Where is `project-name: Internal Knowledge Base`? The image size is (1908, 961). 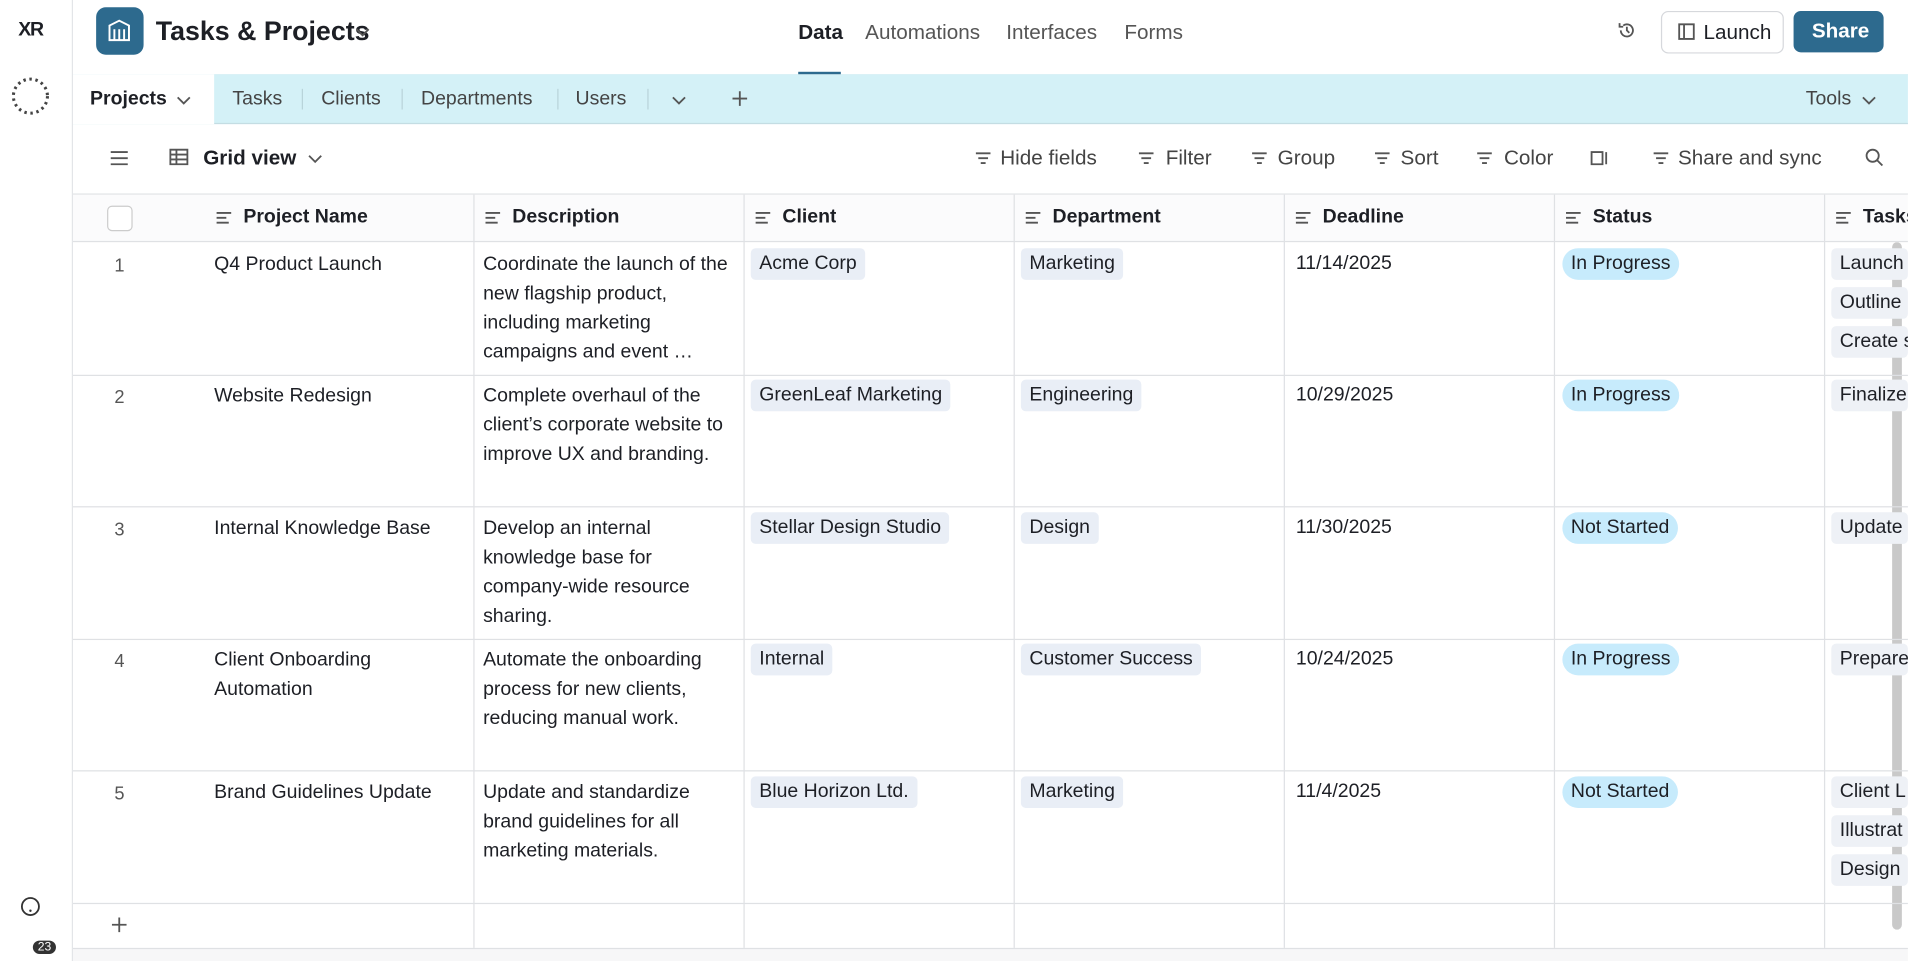 project-name: Internal Knowledge Base is located at coordinates (322, 529).